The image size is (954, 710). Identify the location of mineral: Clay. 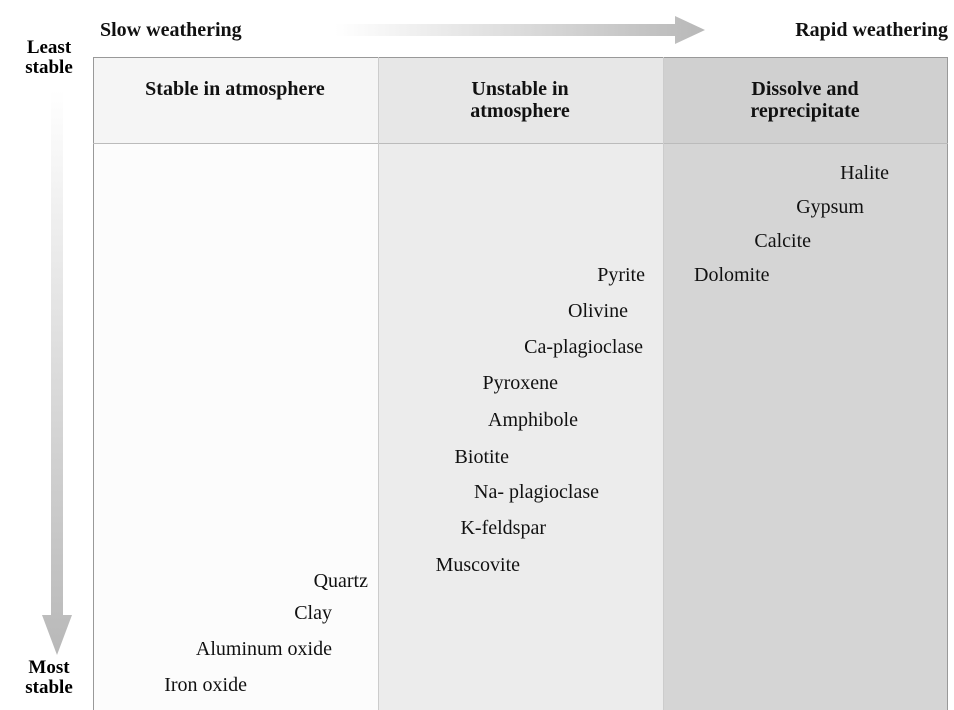
(313, 613).